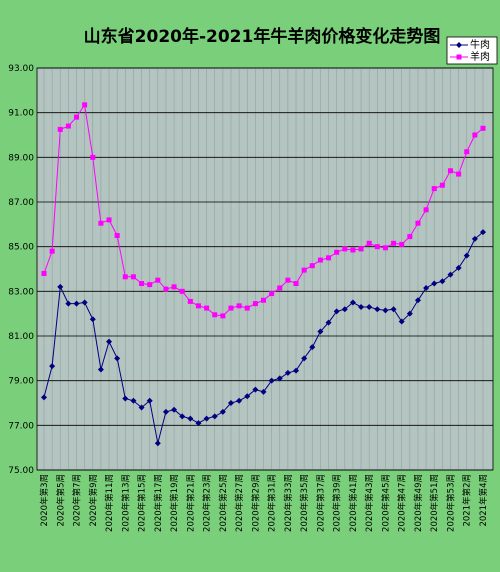  Describe the element at coordinates (158, 503) in the screenshot. I see `x-tick-label: 2020年第17周` at that location.